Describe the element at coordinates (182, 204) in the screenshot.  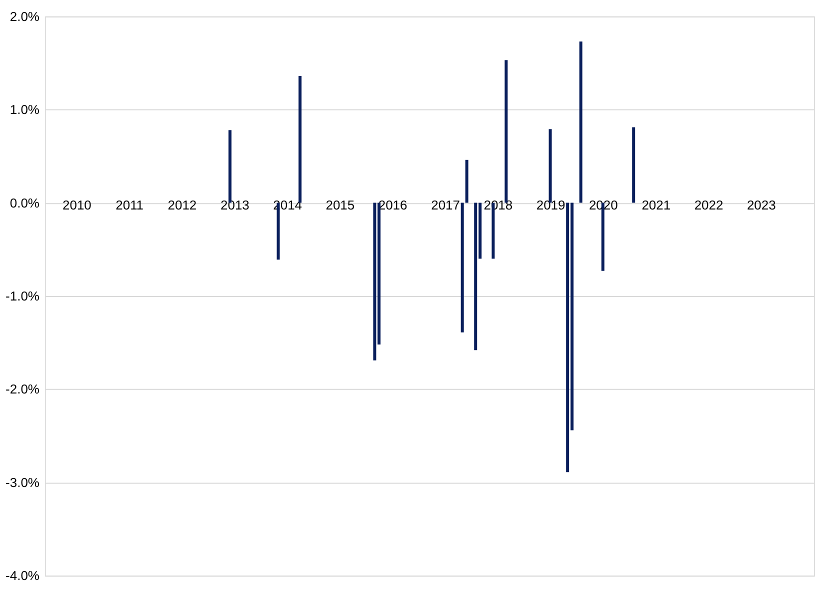
I see `x-tick-label: 2012` at that location.